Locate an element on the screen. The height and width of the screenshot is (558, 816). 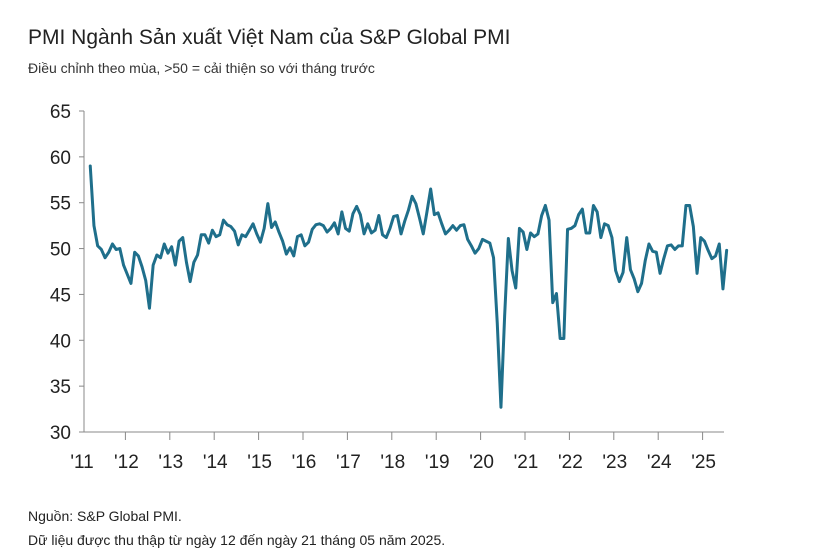
y-tick-label-35: 35 is located at coordinates (60, 387).